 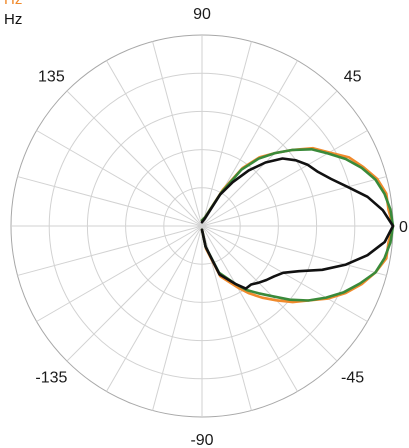 What do you see at coordinates (51, 378) in the screenshot?
I see `angle-tick-label: -135` at bounding box center [51, 378].